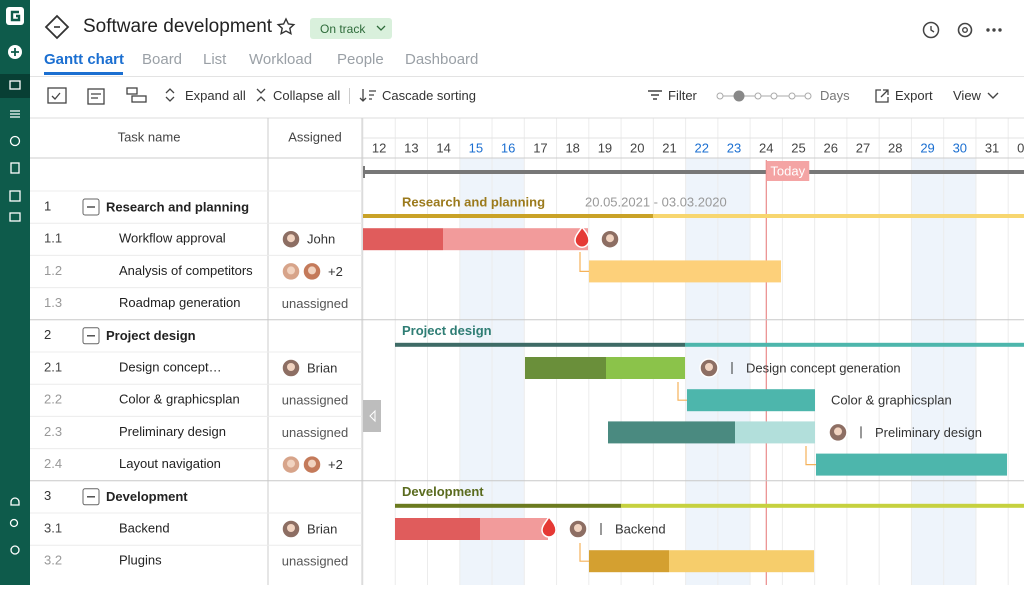 This screenshot has height=590, width=1024. Describe the element at coordinates (307, 95) in the screenshot. I see `collapse-all: Collapse all` at that location.